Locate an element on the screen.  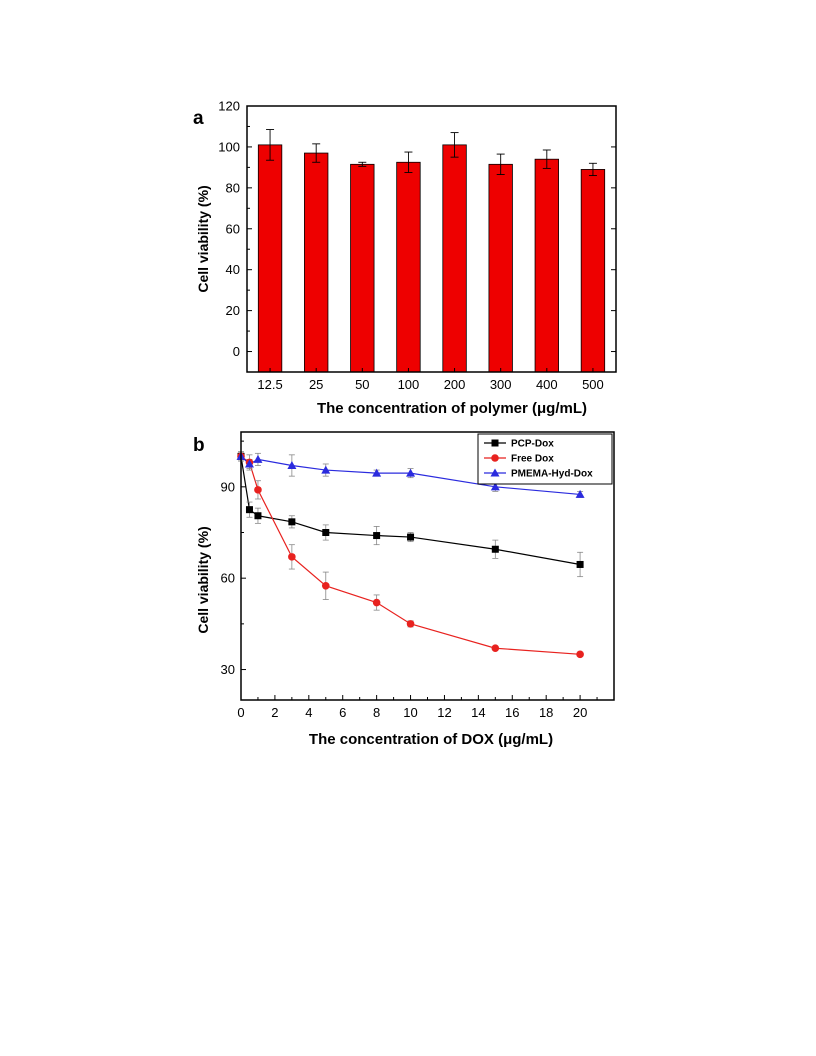
x-tick-label-2: 2 is located at coordinates (274, 712).